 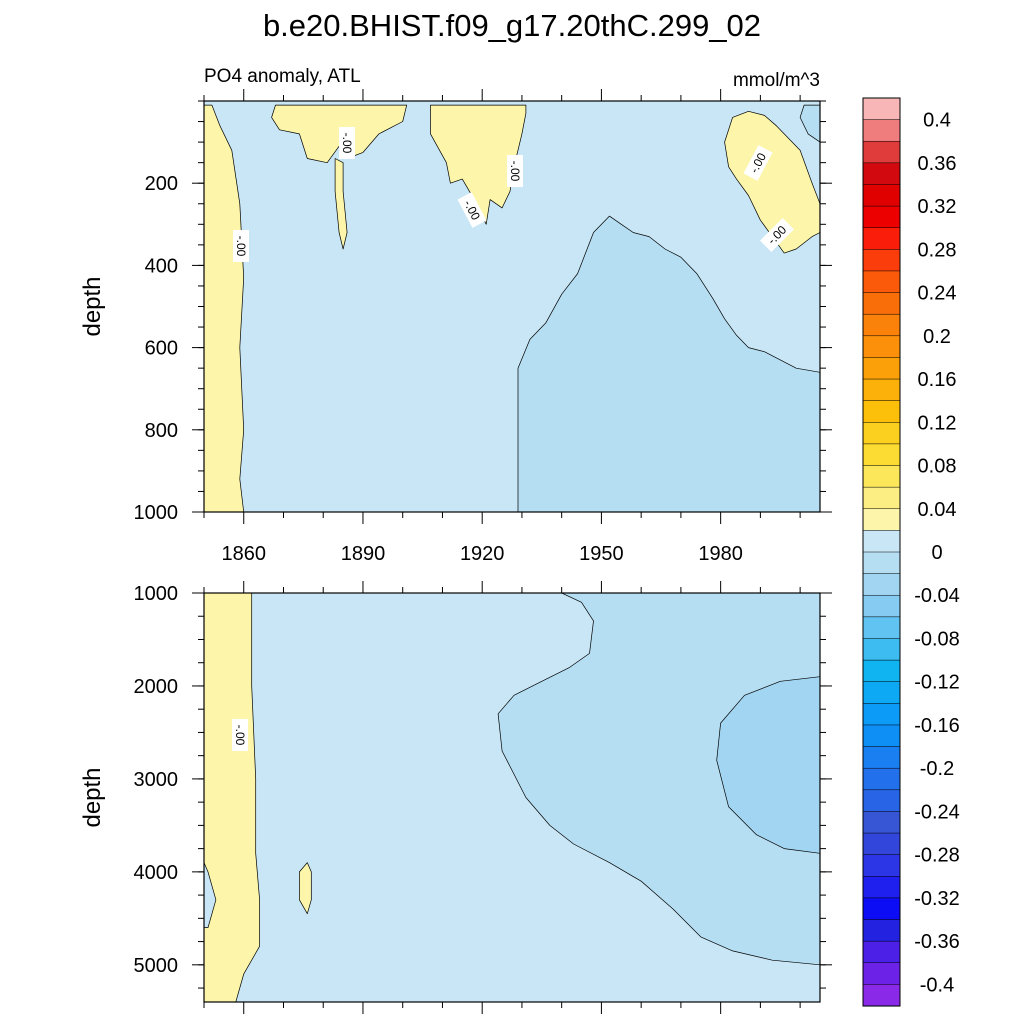 What do you see at coordinates (937, 467) in the screenshot?
I see `colorbar-label-8: 0.08` at bounding box center [937, 467].